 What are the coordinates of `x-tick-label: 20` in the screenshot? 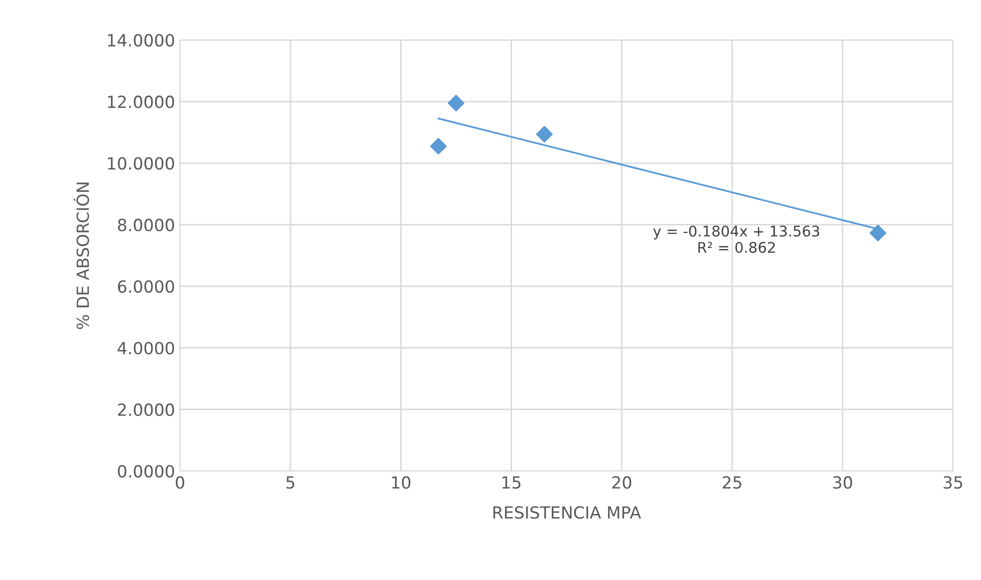 It's located at (622, 482).